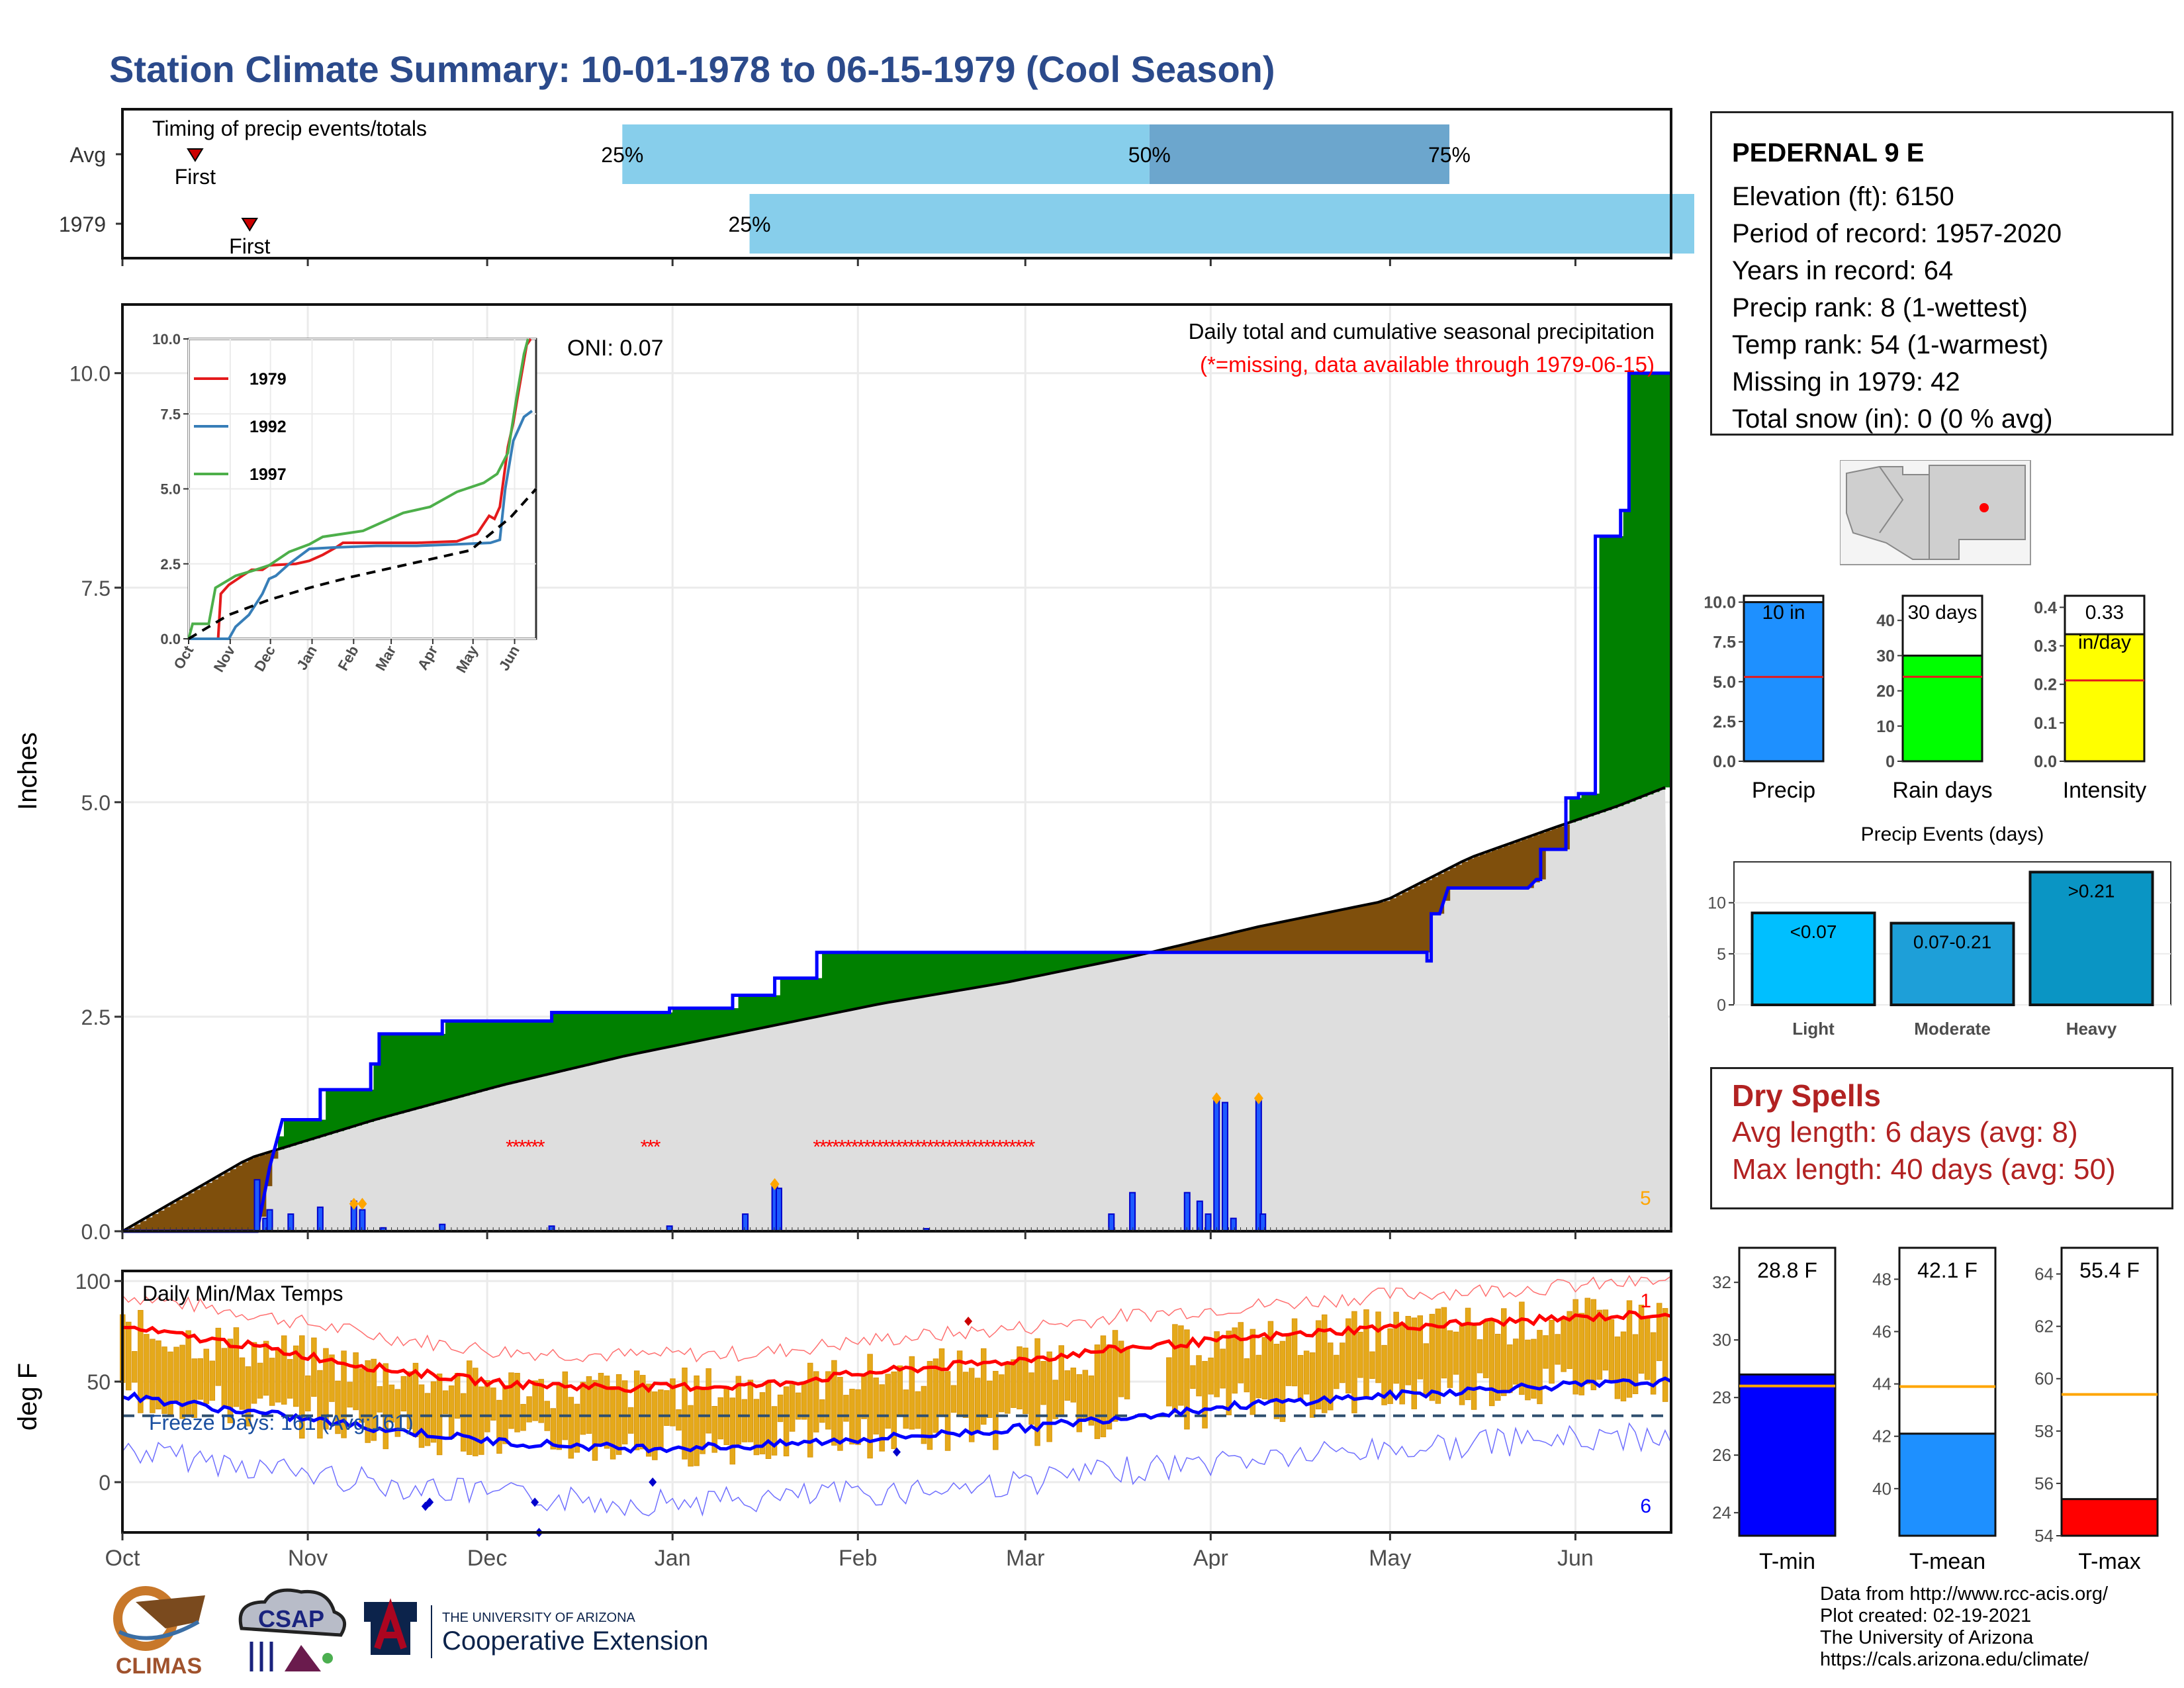 This screenshot has height=1688, width=2184. I want to click on summary-bar-label: Precip, so click(1783, 790).